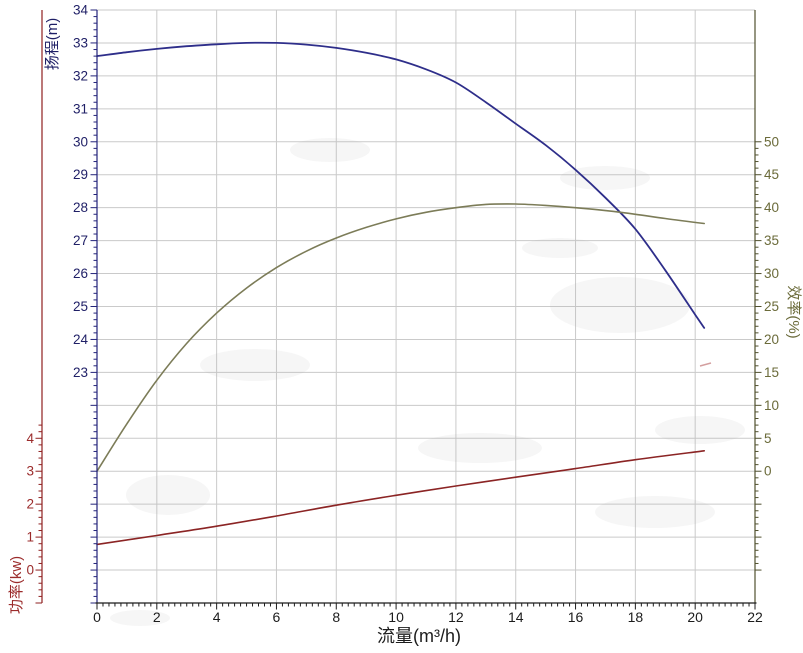 The height and width of the screenshot is (653, 803). Describe the element at coordinates (456, 617) in the screenshot. I see `x-tick-label: 12` at that location.